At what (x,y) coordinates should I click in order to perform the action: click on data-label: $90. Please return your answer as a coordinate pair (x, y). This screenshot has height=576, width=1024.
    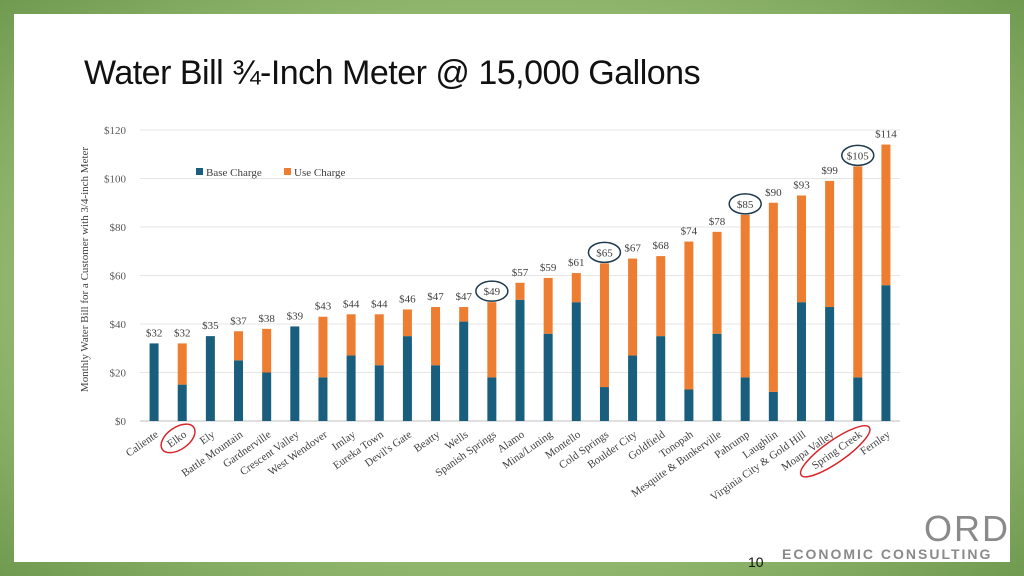
    Looking at the image, I should click on (773, 193).